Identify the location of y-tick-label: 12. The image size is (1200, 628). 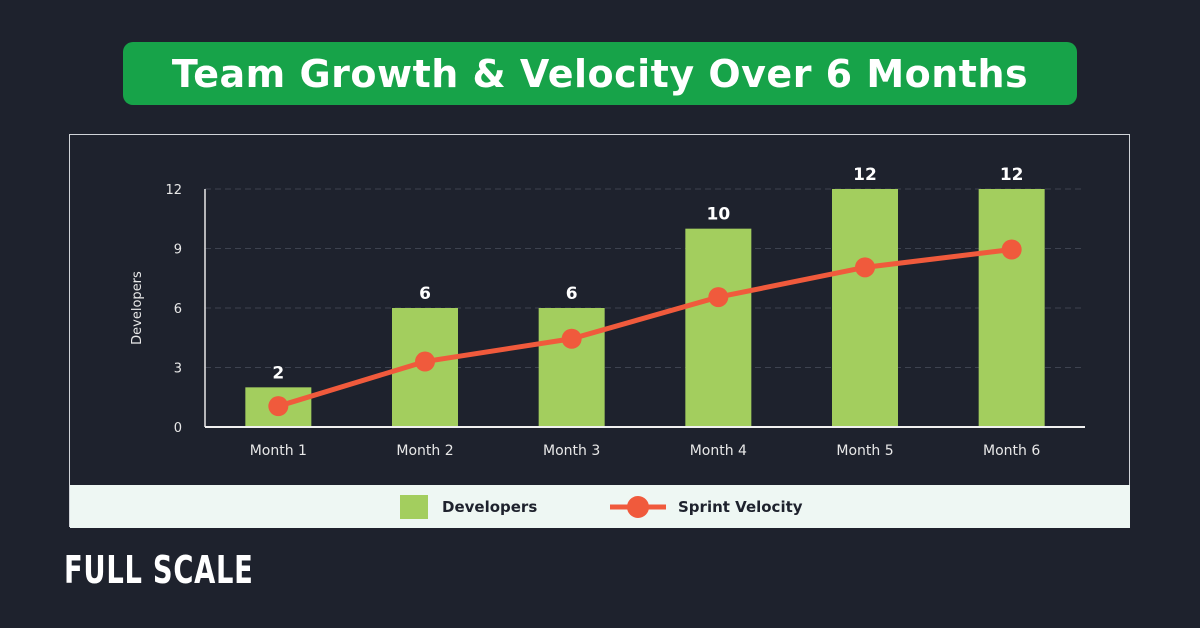
(173, 190).